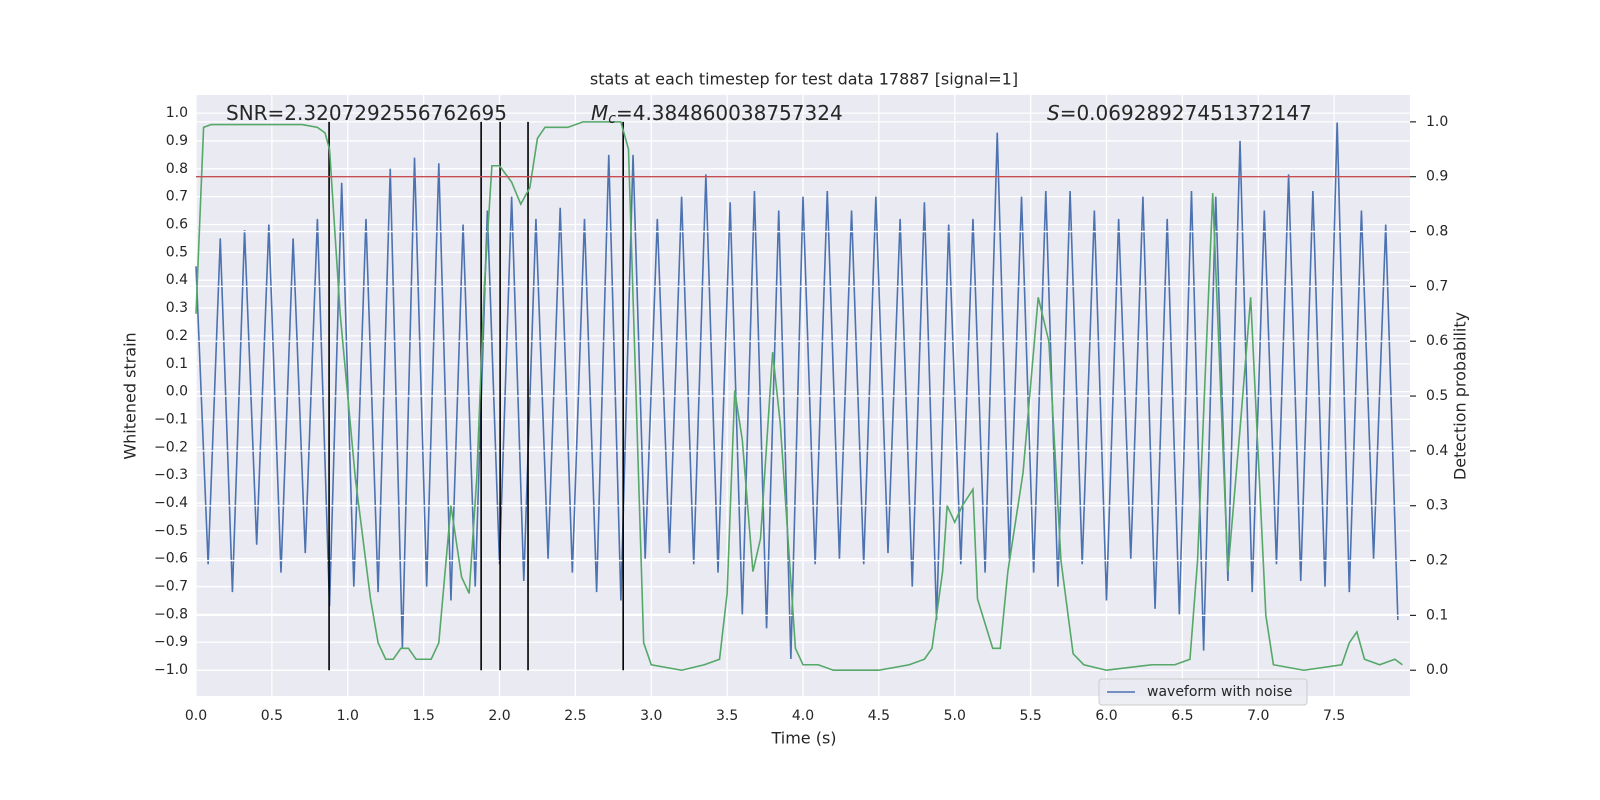 The height and width of the screenshot is (800, 1600). Describe the element at coordinates (1106, 716) in the screenshot. I see `x-tick-label: 6.0` at that location.